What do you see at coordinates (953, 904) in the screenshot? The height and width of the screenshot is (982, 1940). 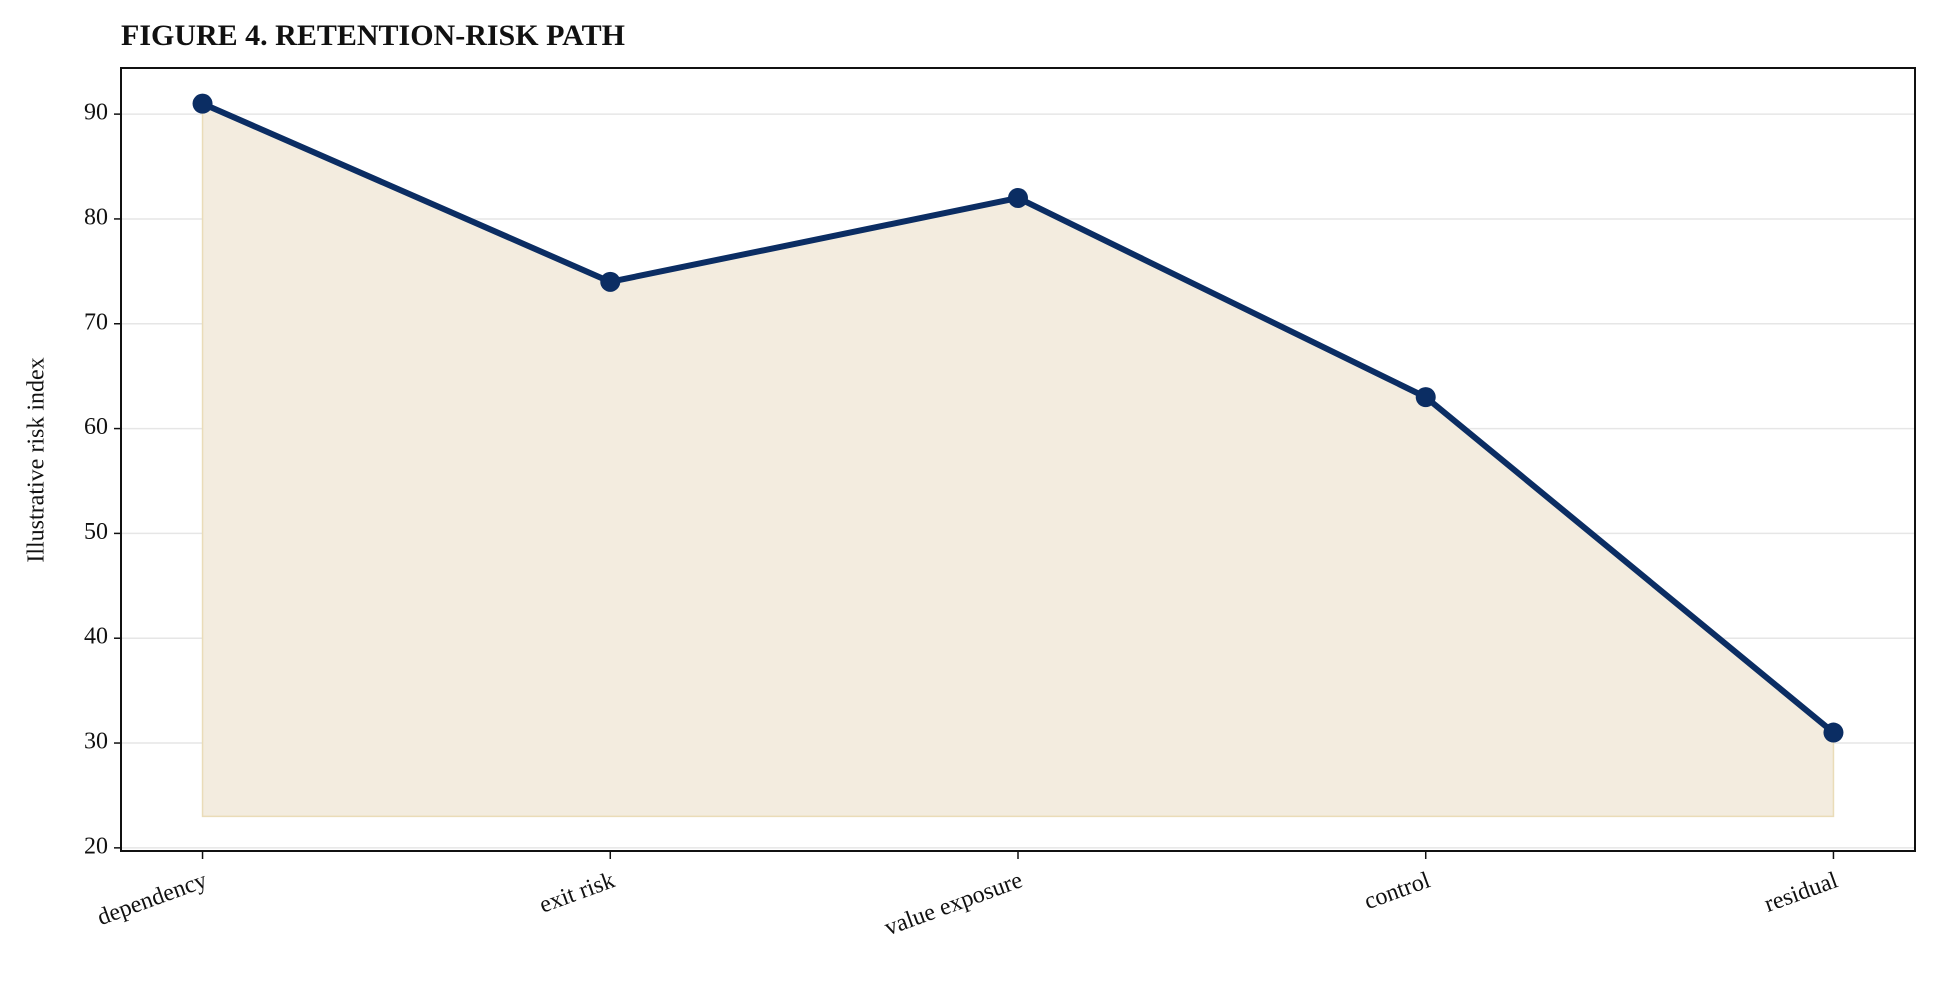 I see `x-tick-label: value exposure` at bounding box center [953, 904].